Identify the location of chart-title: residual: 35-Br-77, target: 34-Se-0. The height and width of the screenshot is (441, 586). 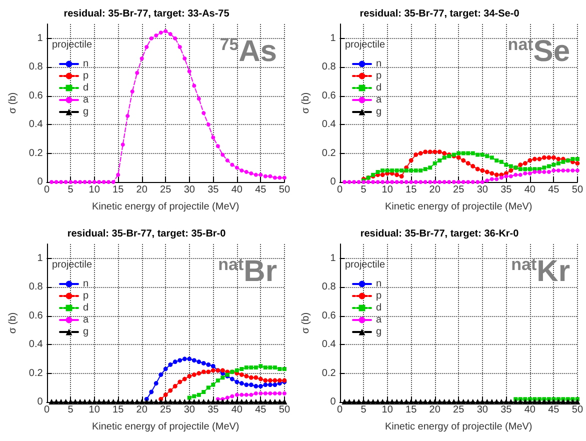
(440, 14).